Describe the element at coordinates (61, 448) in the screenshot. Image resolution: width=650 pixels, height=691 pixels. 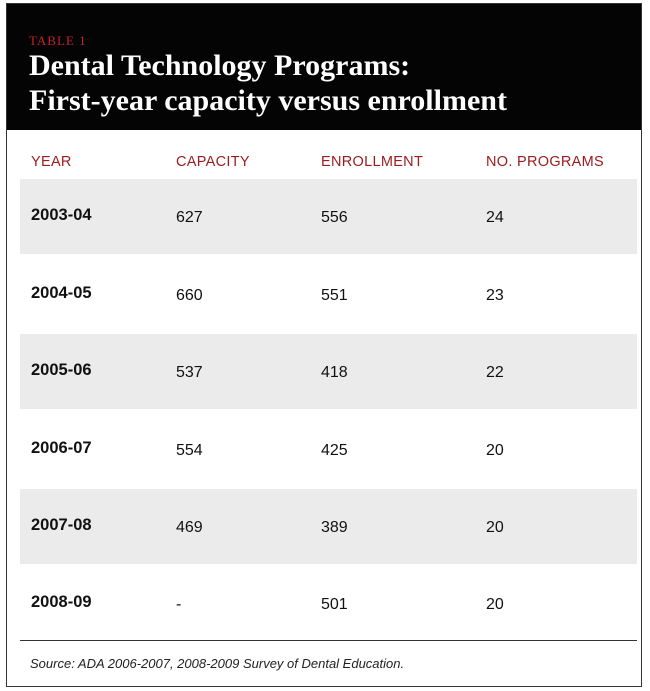
I see `cell-year: 2006-07` at that location.